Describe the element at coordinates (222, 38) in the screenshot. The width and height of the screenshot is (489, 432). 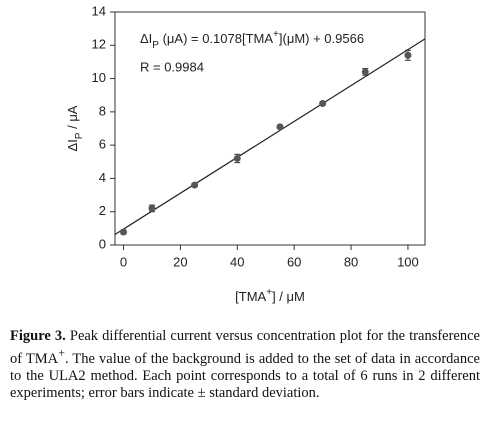
I see `equation-slope: 0.1078` at that location.